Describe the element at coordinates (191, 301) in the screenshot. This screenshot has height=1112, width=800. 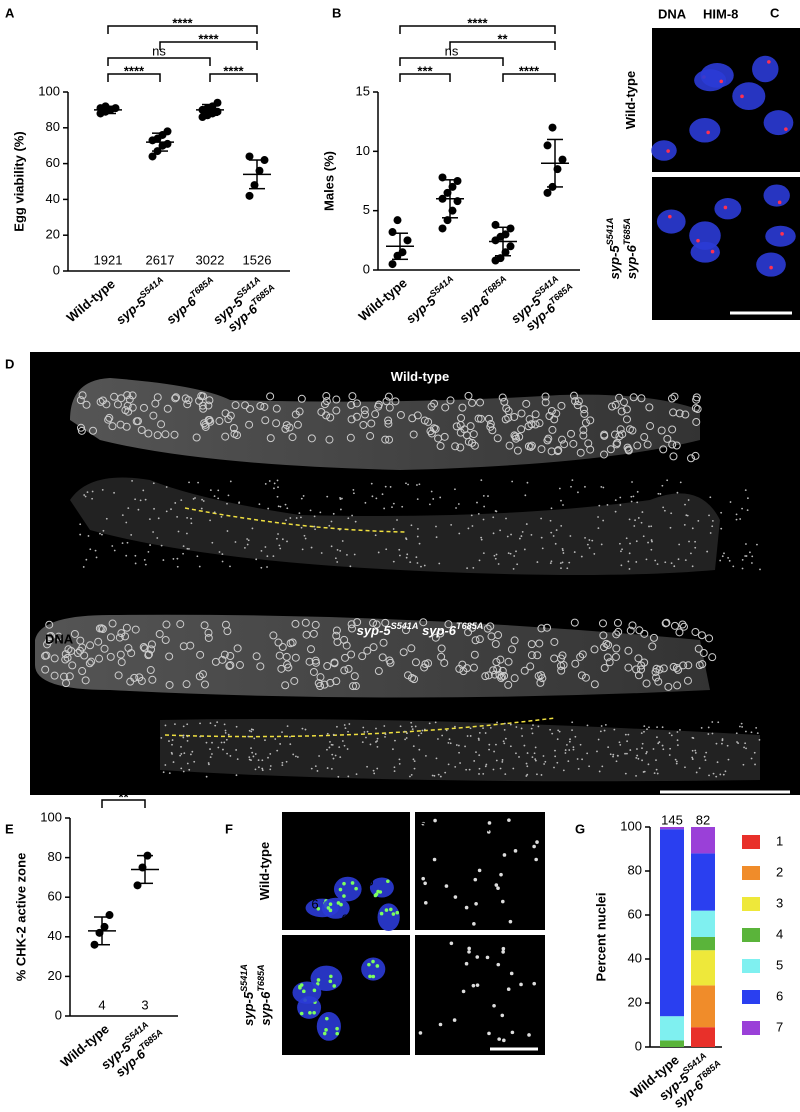
I see `category-line: syp-6T685A` at that location.